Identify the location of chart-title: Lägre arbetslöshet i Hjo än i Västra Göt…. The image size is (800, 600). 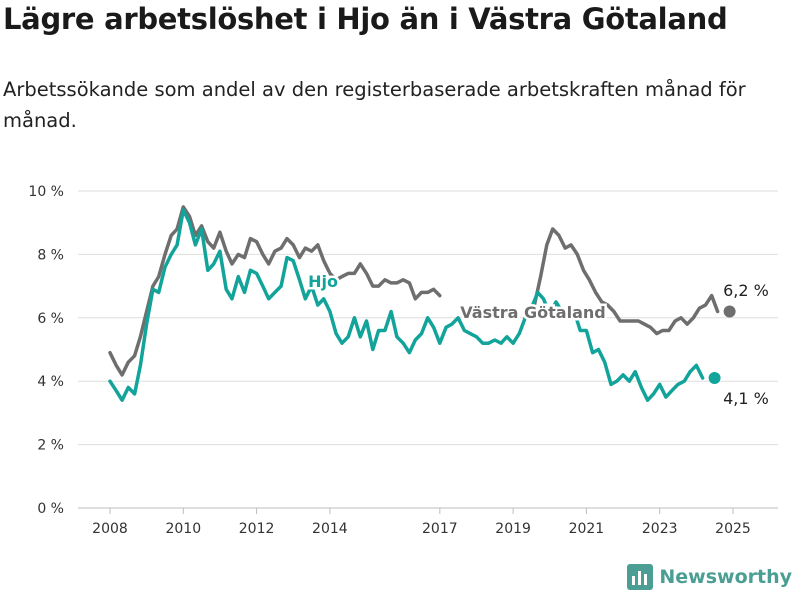
(365, 19).